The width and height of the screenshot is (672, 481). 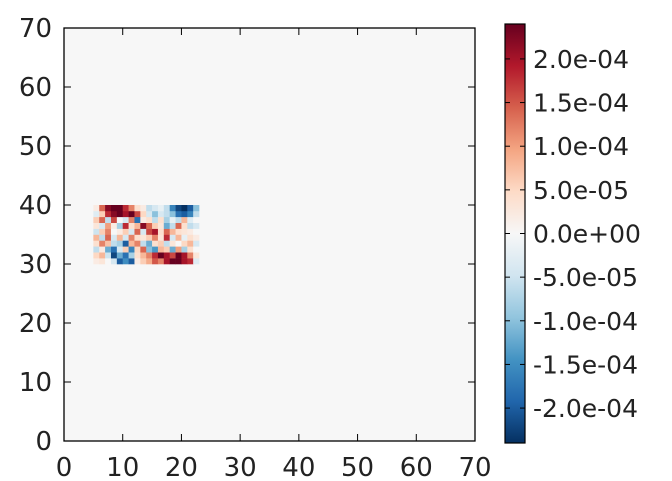 What do you see at coordinates (35, 265) in the screenshot?
I see `y-tick-label: 30` at bounding box center [35, 265].